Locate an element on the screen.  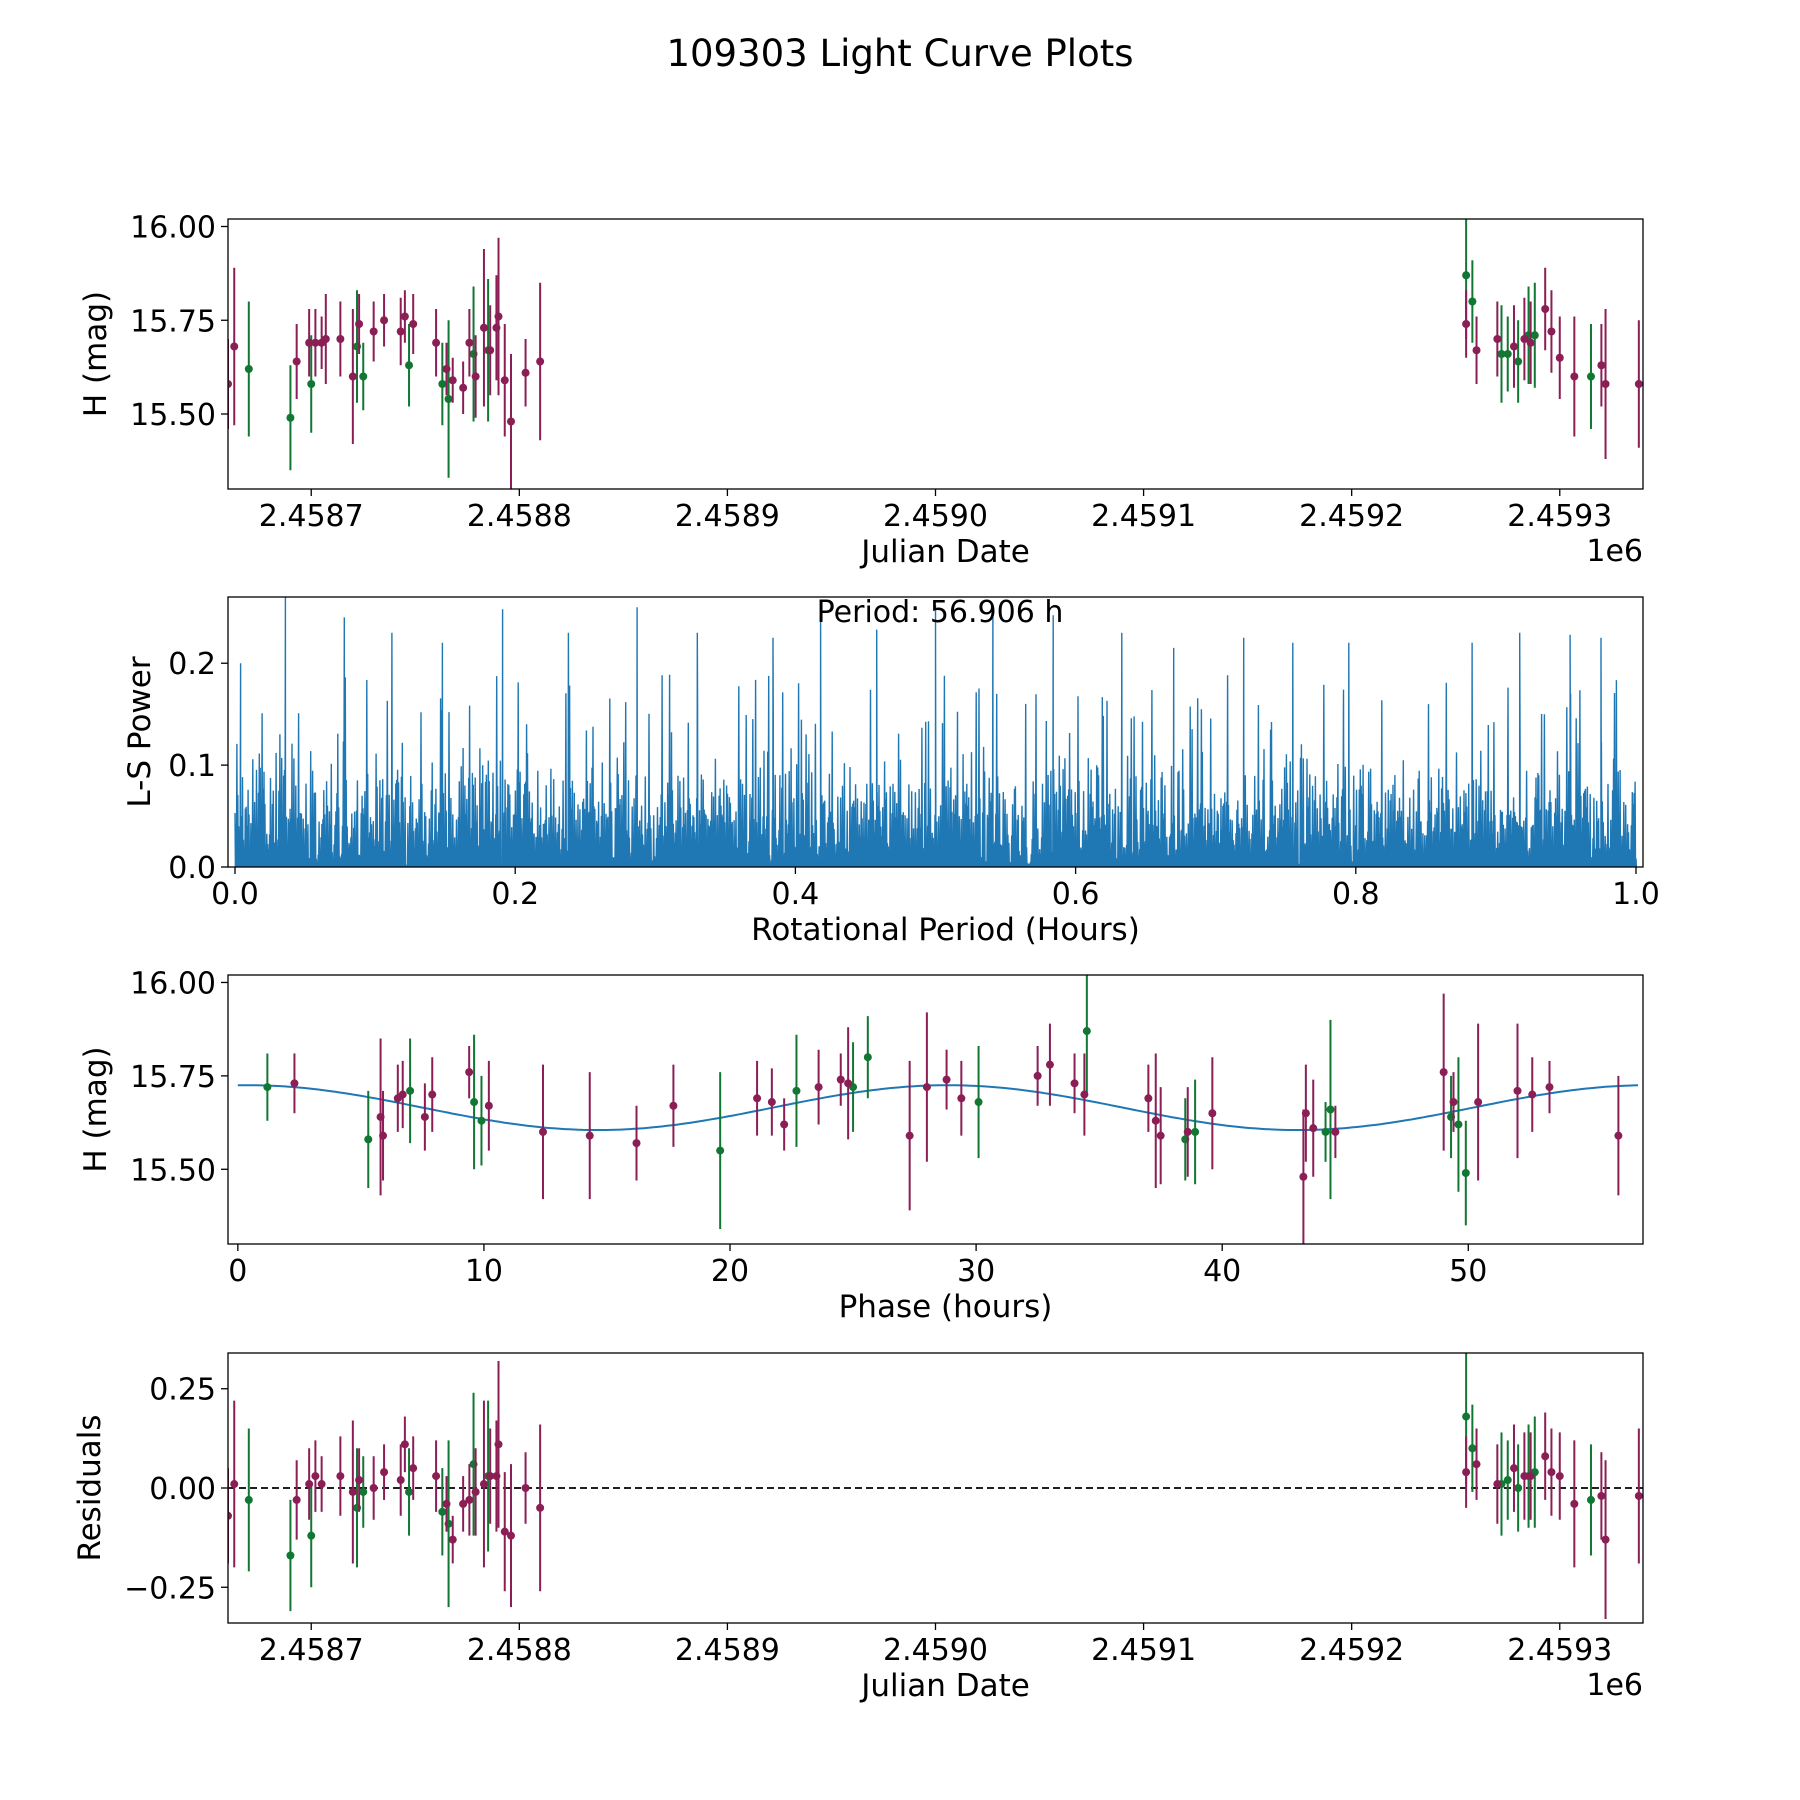
x-tick-label: 2.4588 is located at coordinates (519, 1650).